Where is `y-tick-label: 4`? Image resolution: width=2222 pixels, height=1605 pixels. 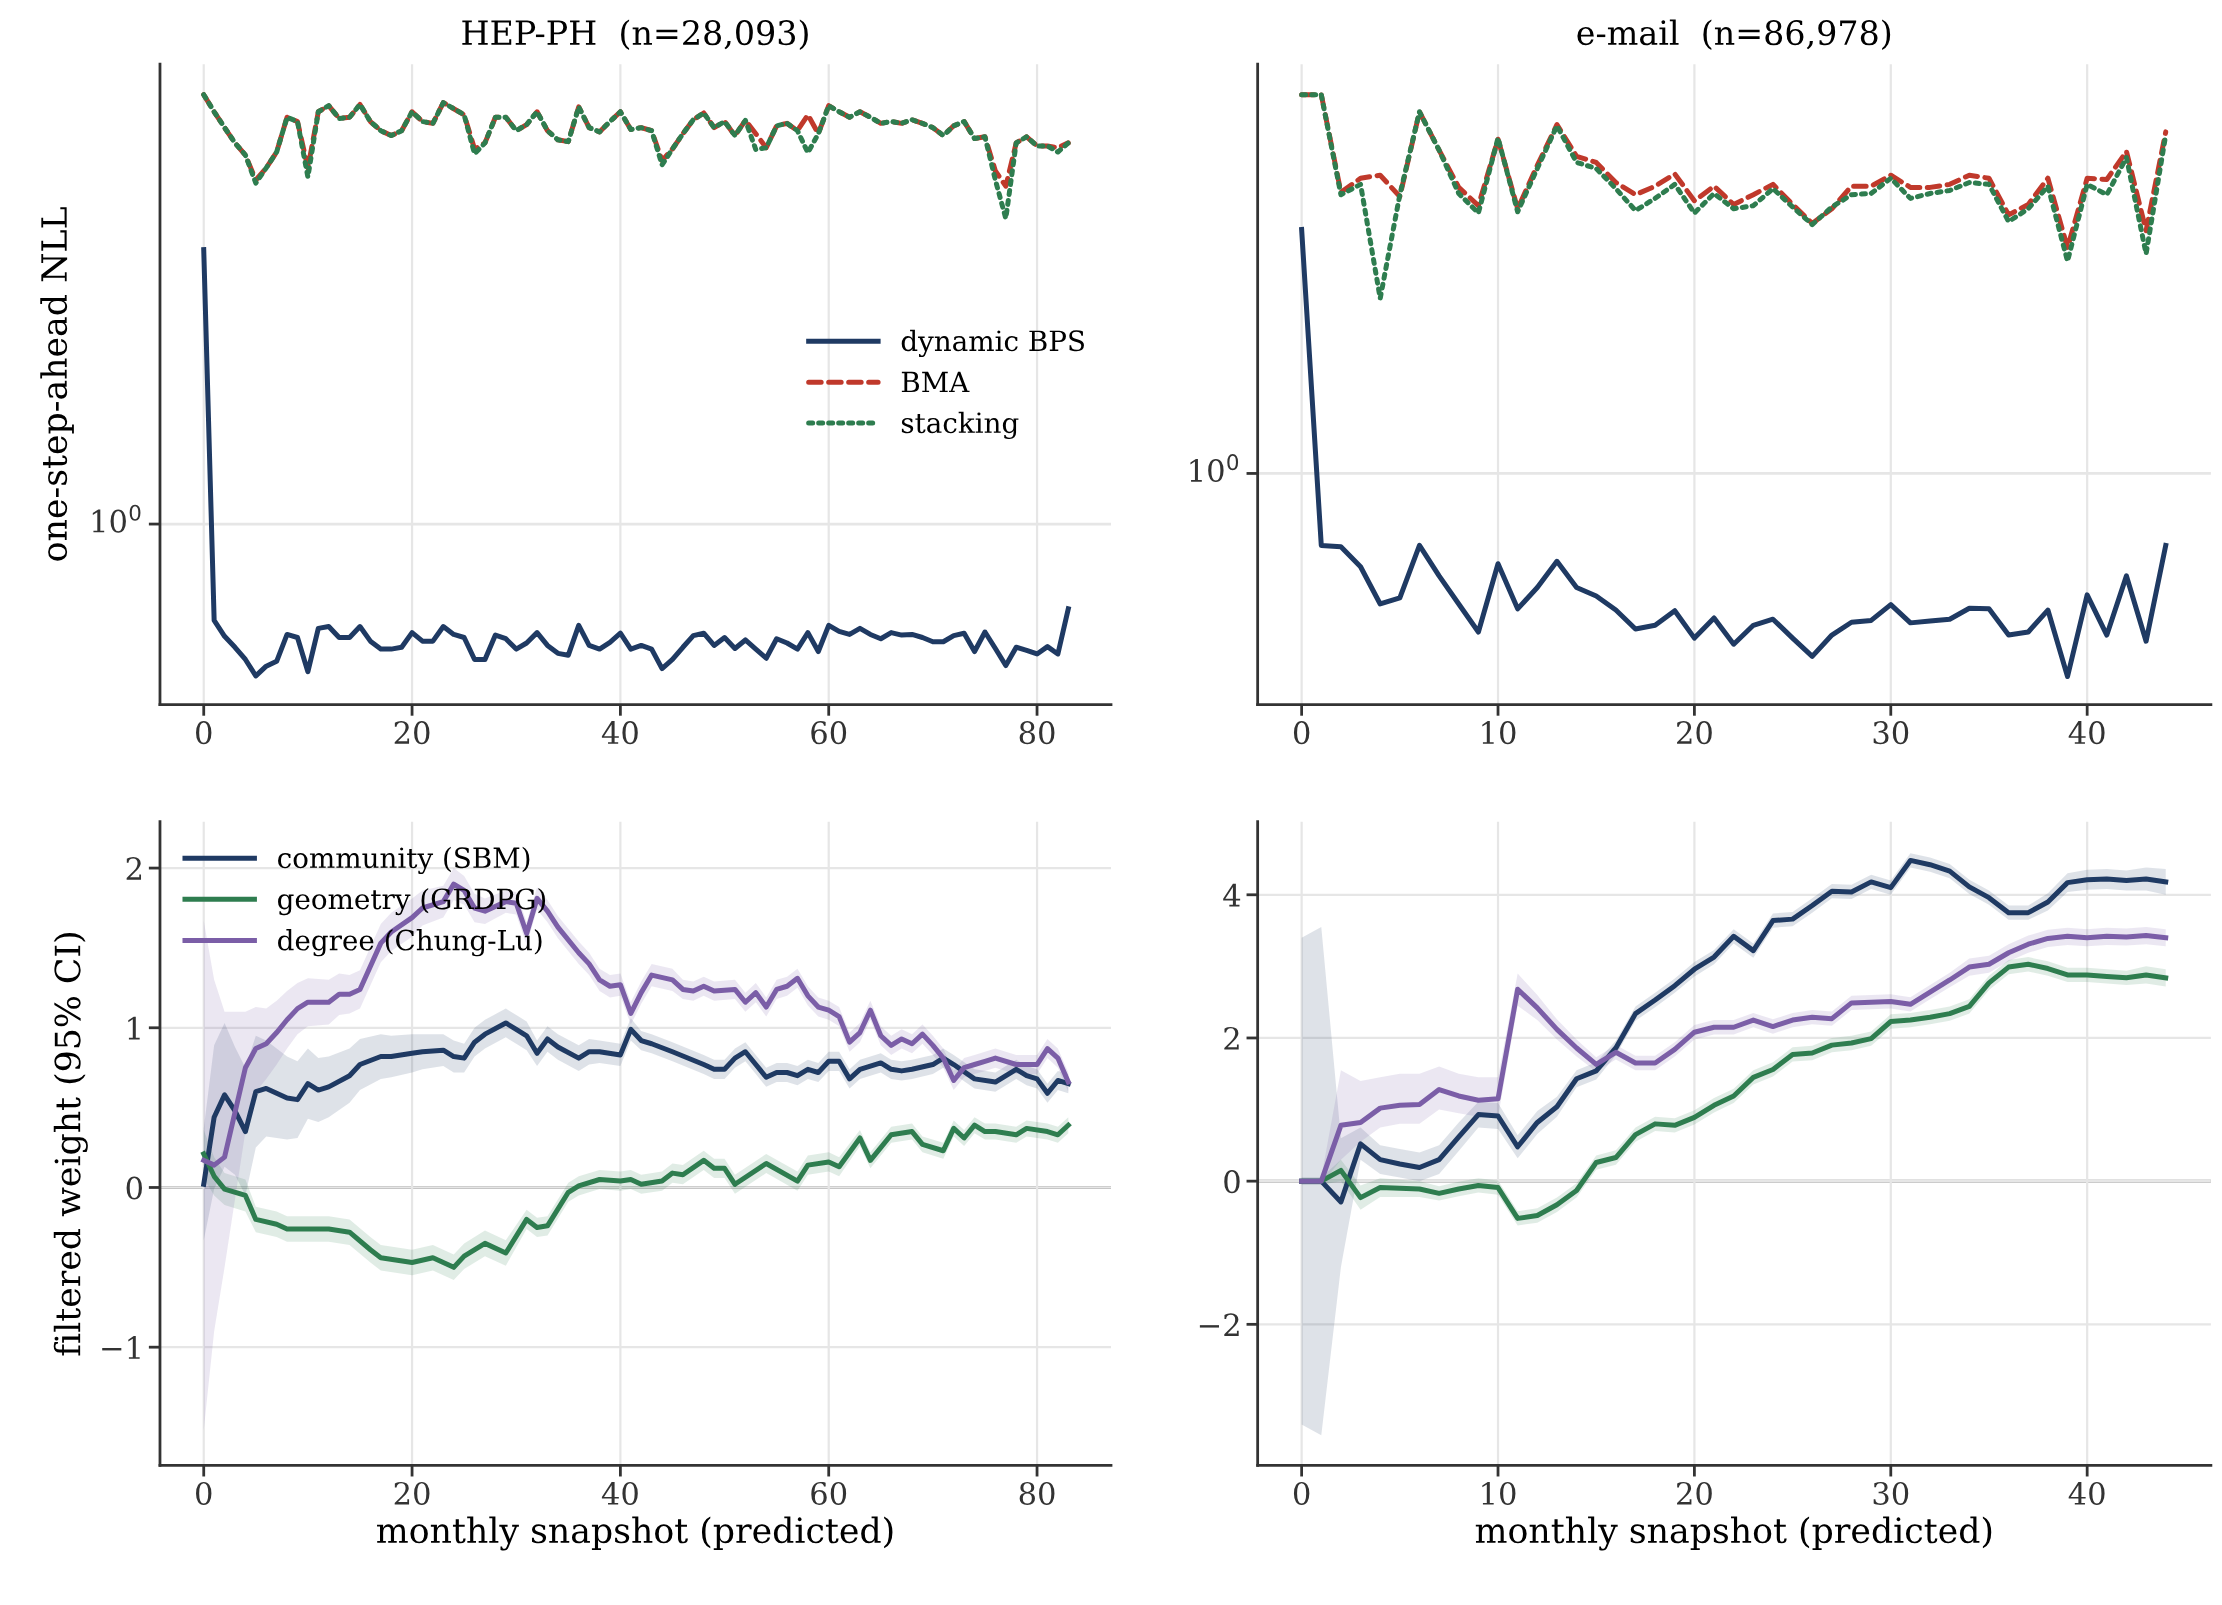
y-tick-label: 4 is located at coordinates (1232, 895).